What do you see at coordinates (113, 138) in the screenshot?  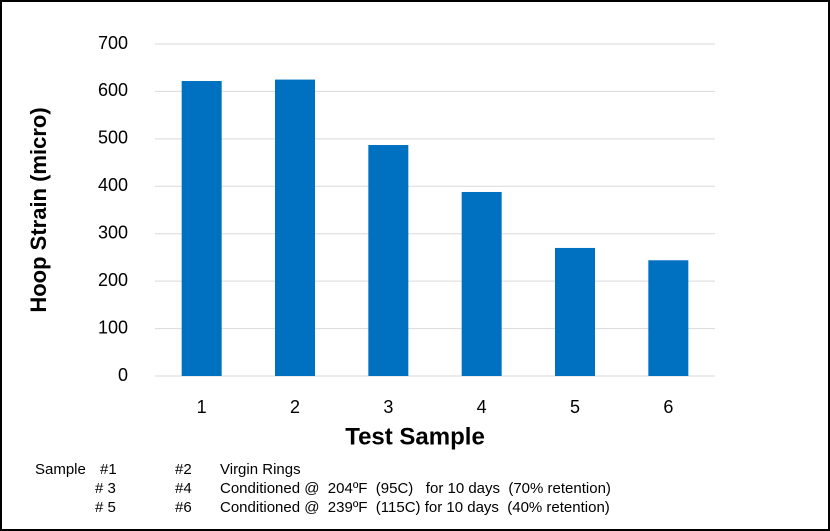 I see `y-tick-label: 500` at bounding box center [113, 138].